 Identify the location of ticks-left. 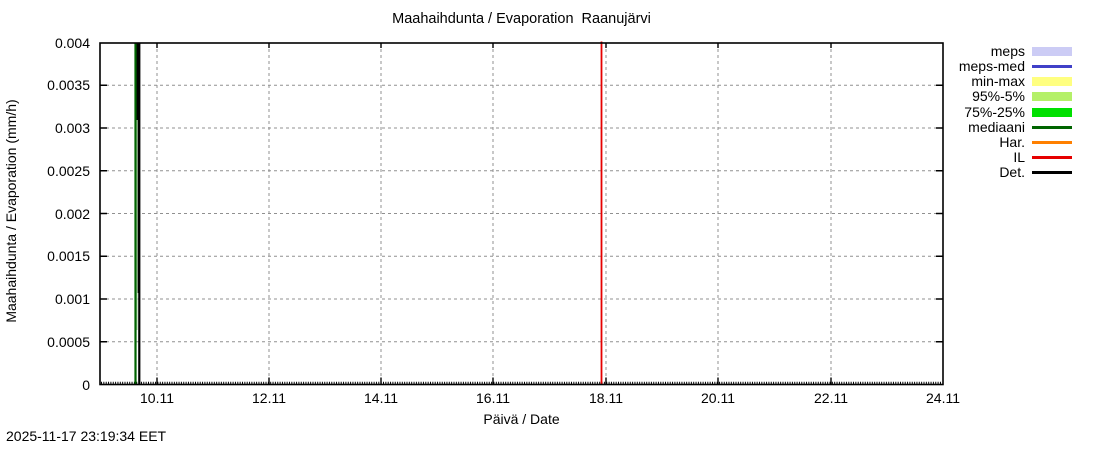
(103, 213).